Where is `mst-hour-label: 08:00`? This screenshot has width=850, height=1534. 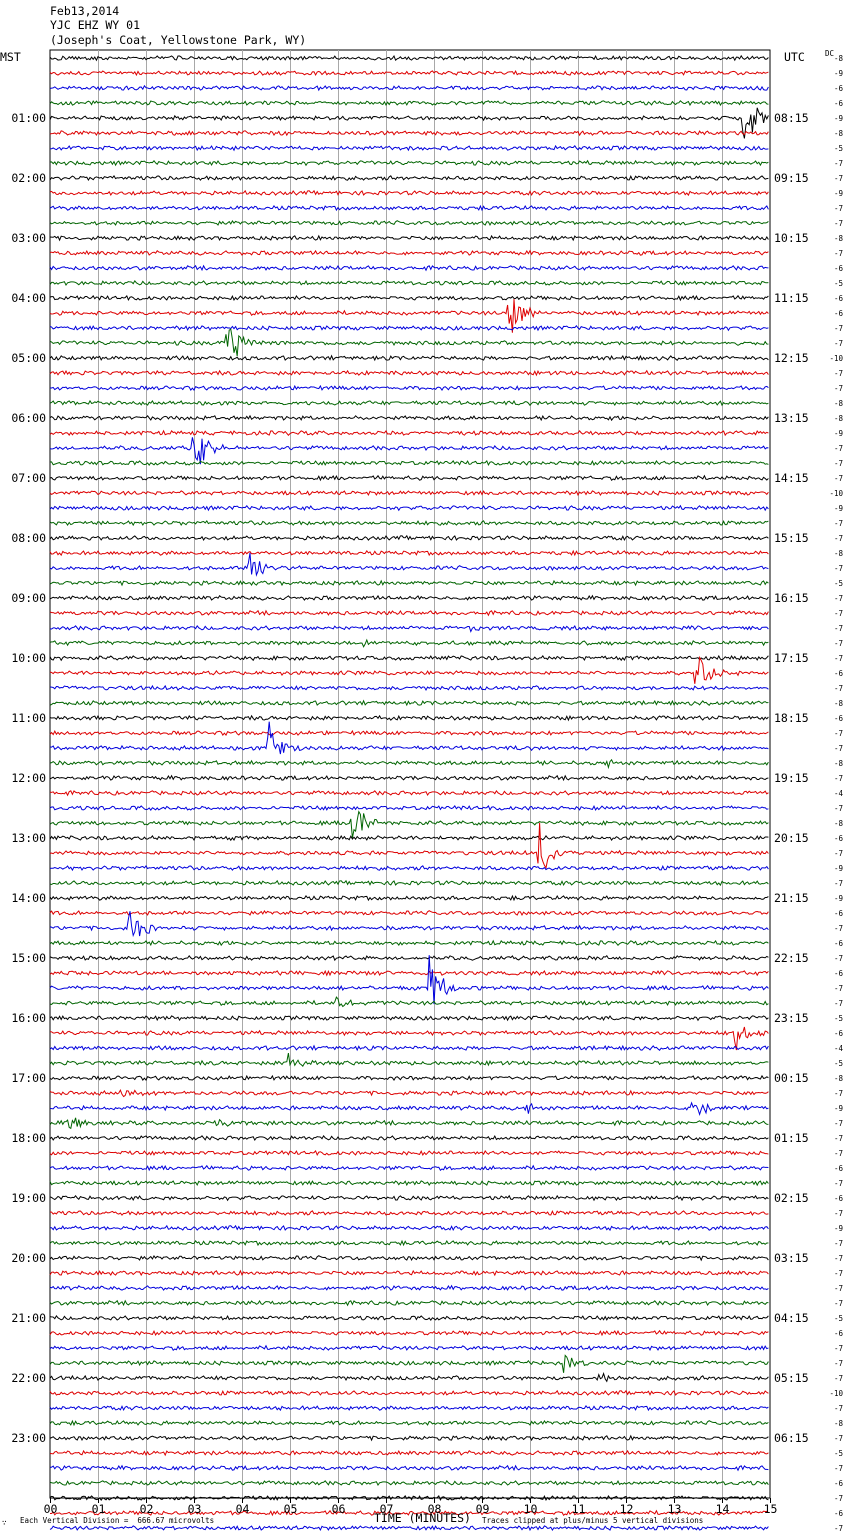 mst-hour-label: 08:00 is located at coordinates (28, 538).